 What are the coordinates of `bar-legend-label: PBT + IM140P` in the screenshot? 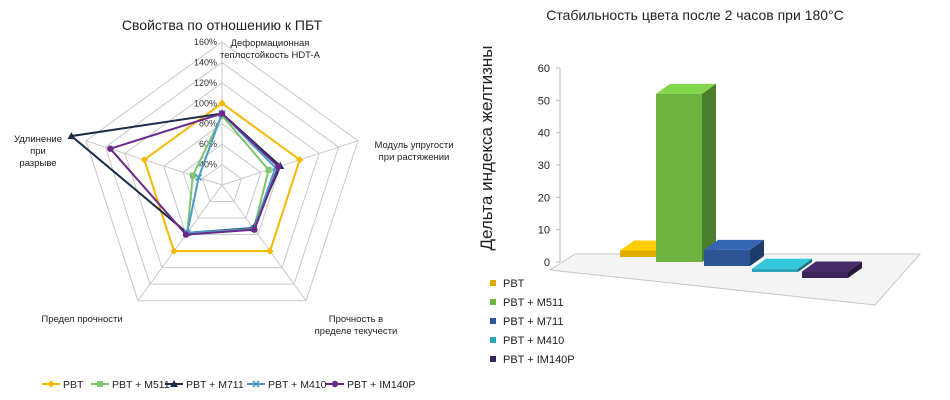 It's located at (539, 360).